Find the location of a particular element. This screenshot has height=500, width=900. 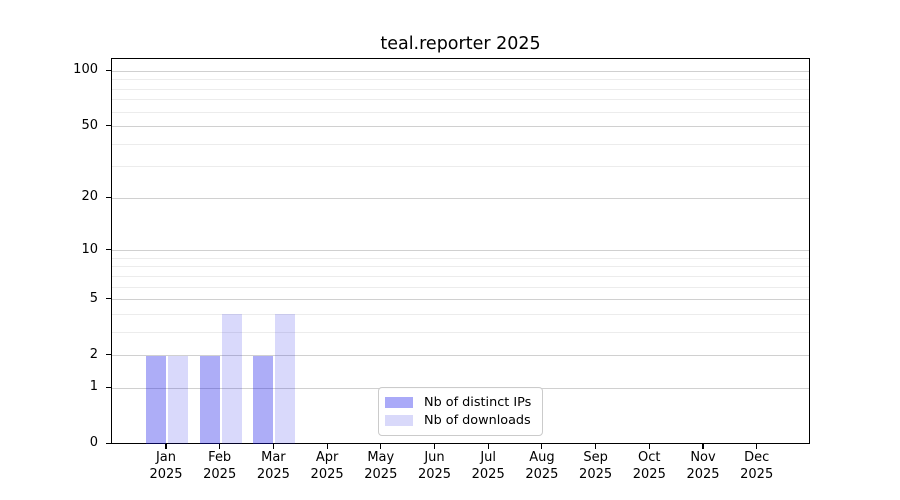

x-tick-label: May 2025 is located at coordinates (381, 466).